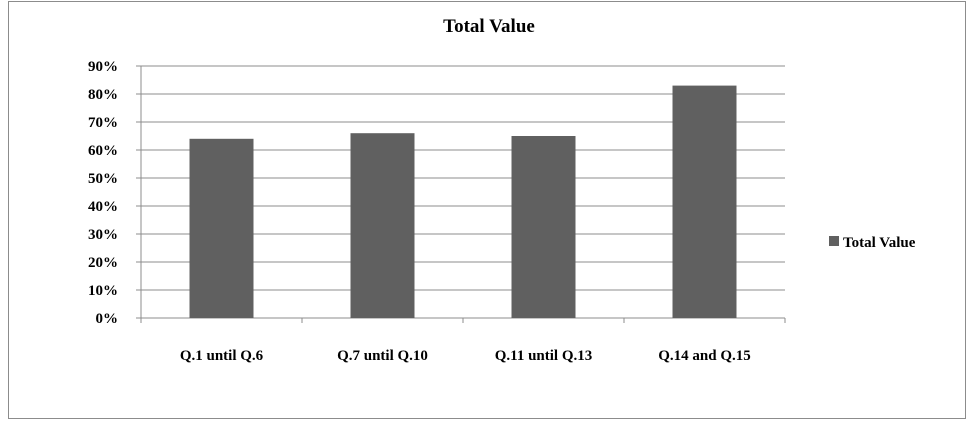  What do you see at coordinates (489, 26) in the screenshot?
I see `chart-title: Total Value` at bounding box center [489, 26].